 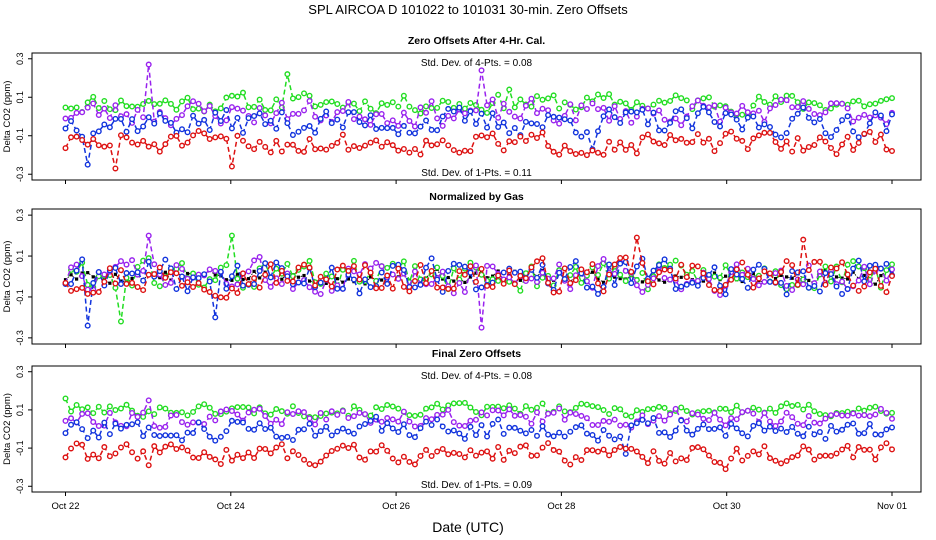 I want to click on y-tick-label: -0.3, so click(x=20, y=174).